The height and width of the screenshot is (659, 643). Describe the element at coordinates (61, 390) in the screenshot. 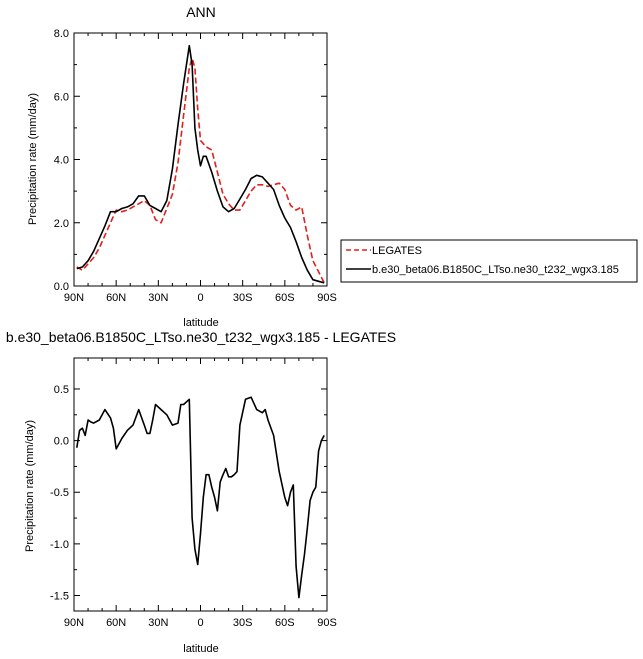

I see `y-tick-label: 0.5` at that location.